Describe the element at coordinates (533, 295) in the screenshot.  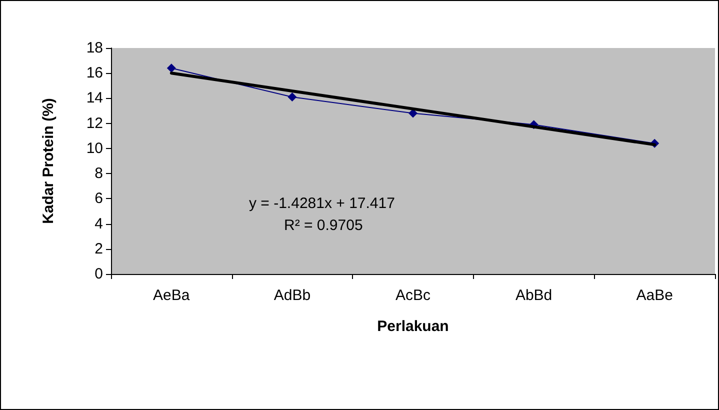
I see `x-tick-label: AbBd` at that location.